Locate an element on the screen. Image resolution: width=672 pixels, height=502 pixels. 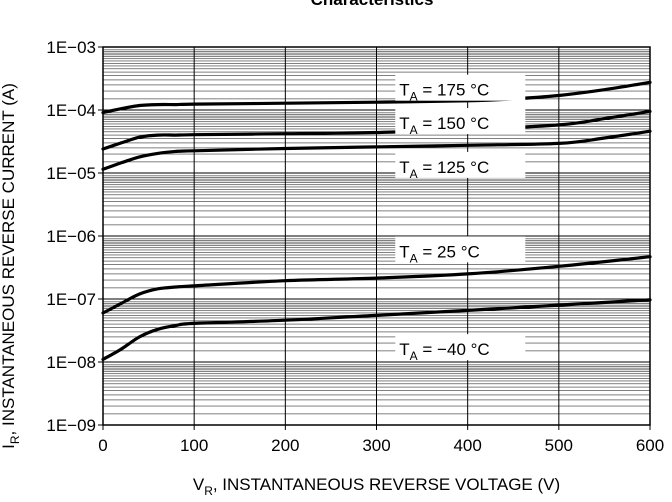
x-axis-title-main: V is located at coordinates (199, 484).